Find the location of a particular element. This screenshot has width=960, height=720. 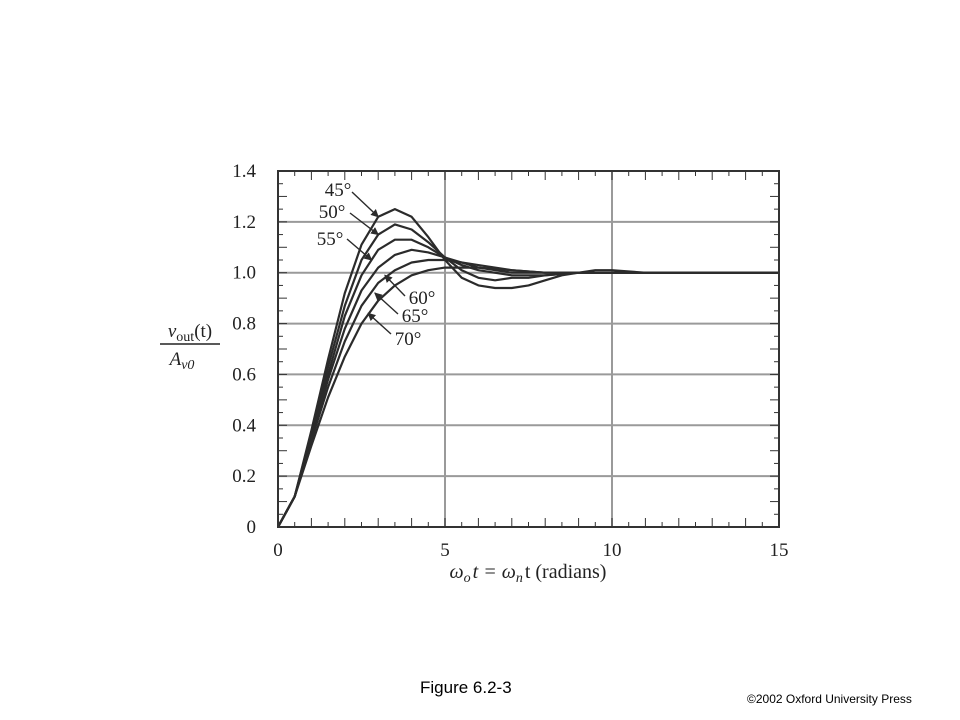

annotation-label-65deg: 65° is located at coordinates (415, 316).